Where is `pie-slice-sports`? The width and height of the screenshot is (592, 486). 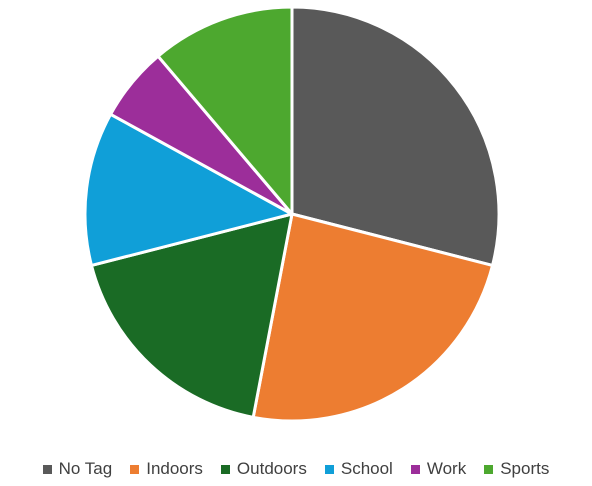 pie-slice-sports is located at coordinates (225, 110).